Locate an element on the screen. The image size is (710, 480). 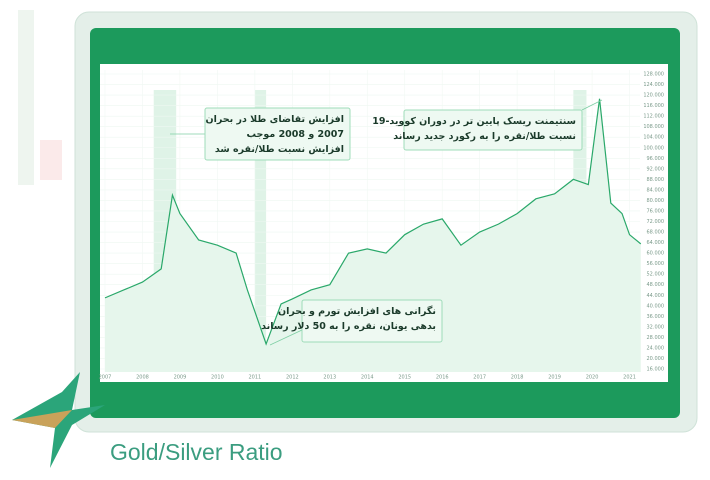
y-tick-label: 32.000 is located at coordinates (656, 327).